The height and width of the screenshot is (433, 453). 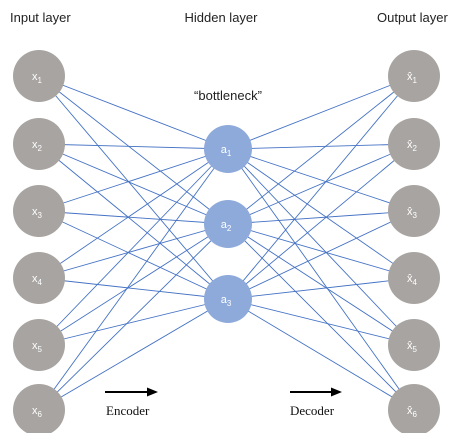 I want to click on hidden-node-a3-circle, so click(x=228, y=299).